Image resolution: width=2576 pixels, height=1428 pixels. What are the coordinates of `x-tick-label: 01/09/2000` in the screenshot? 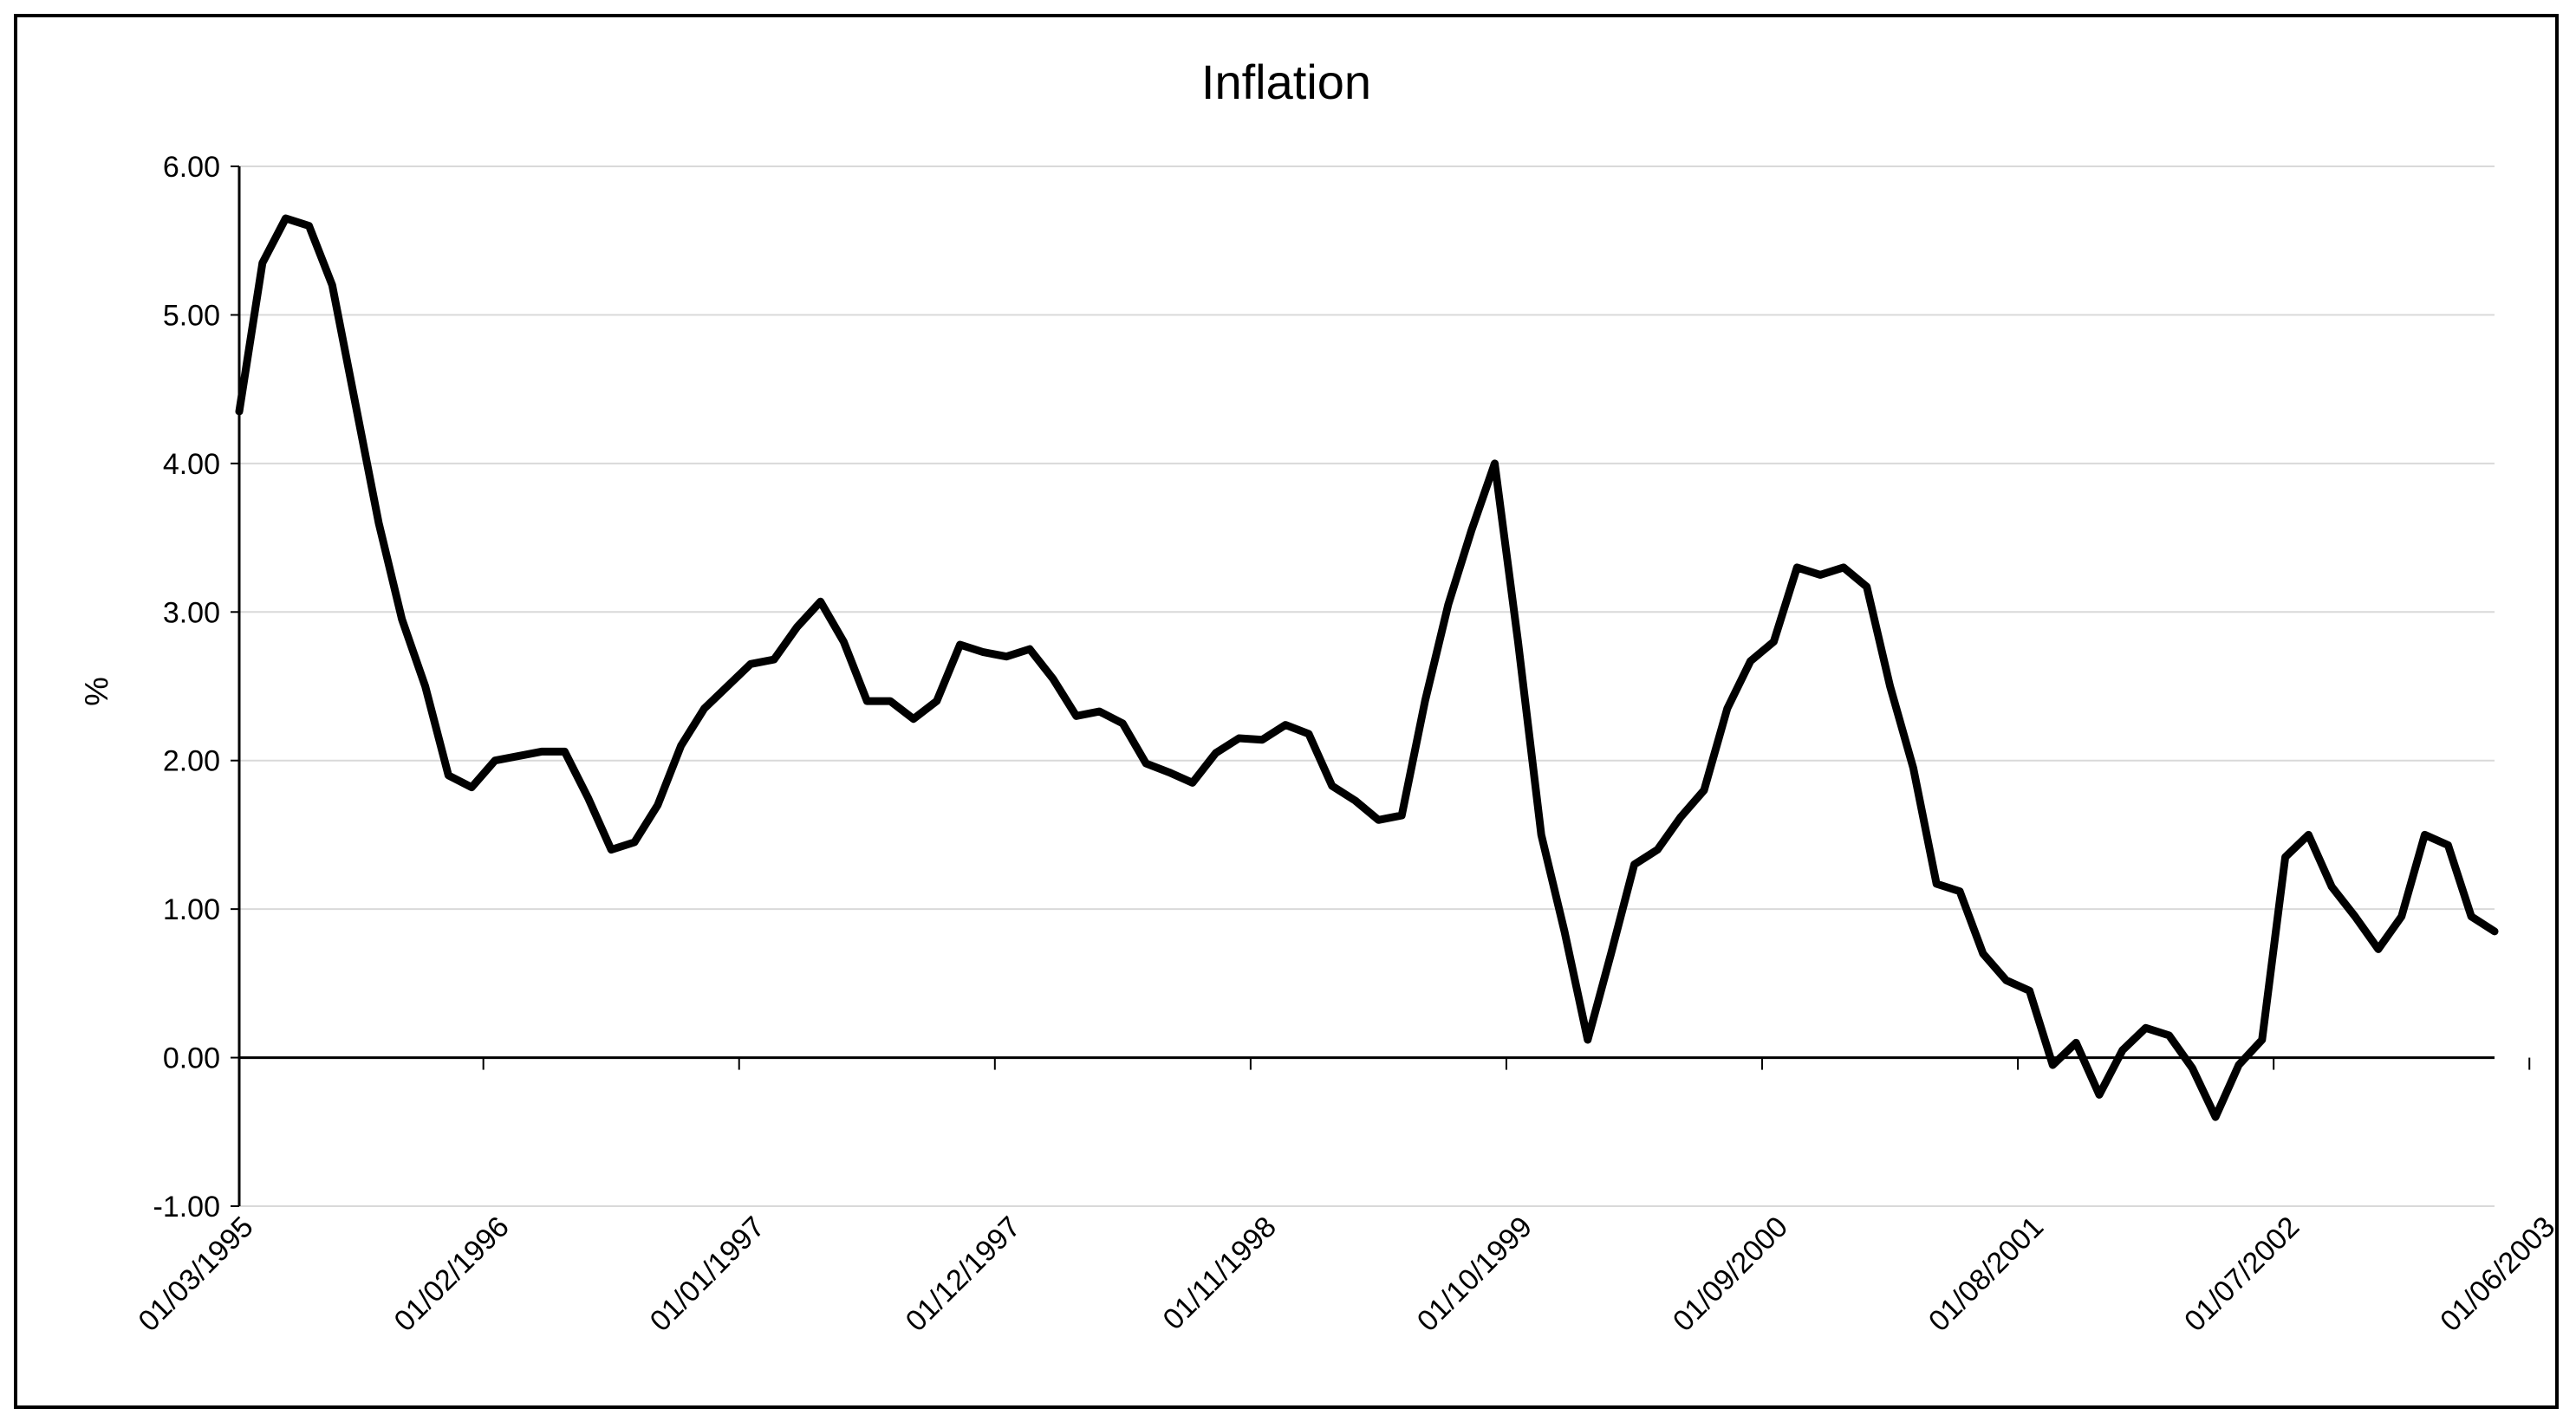 It's located at (1730, 1274).